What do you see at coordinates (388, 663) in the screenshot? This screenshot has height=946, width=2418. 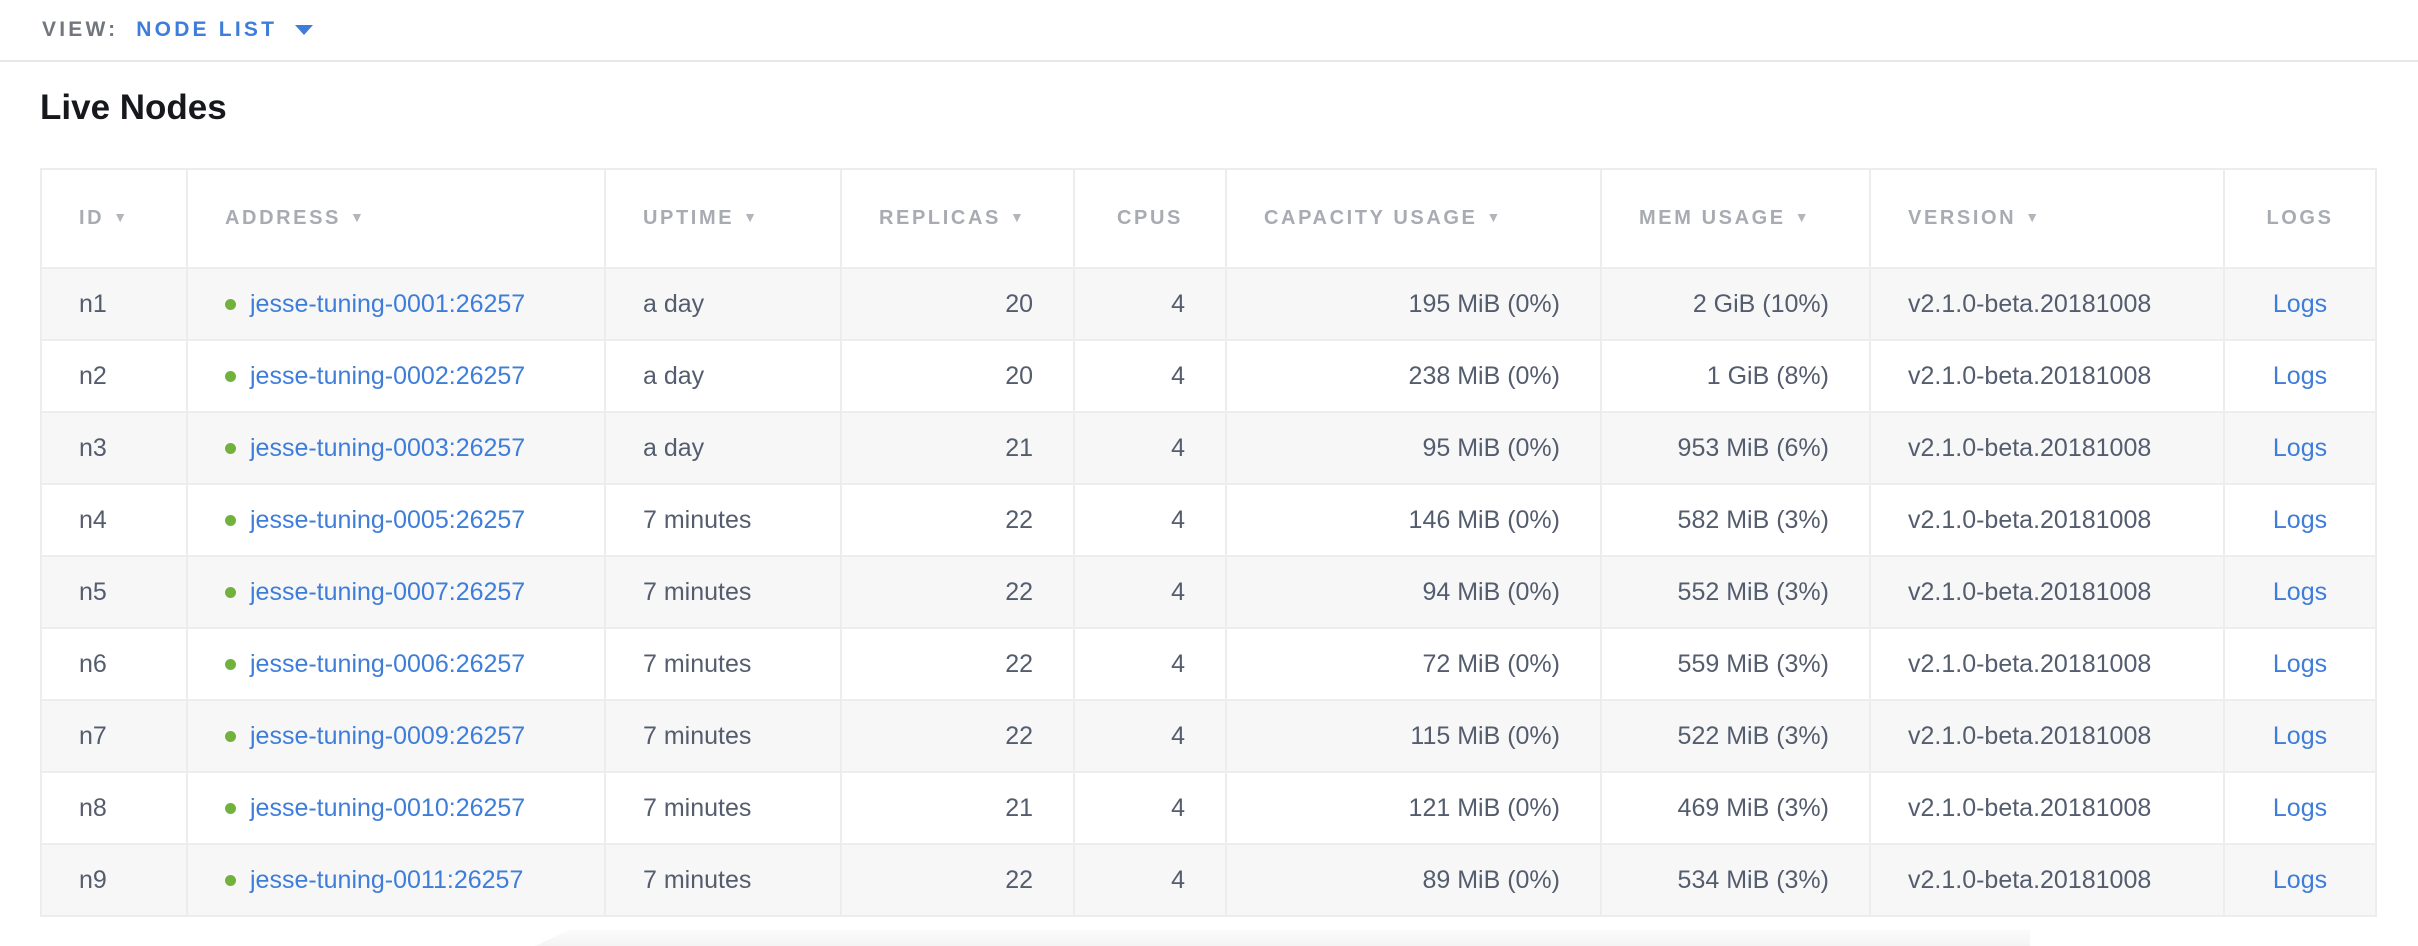 I see `node-address-link: jesse-tuning-0006:26257` at bounding box center [388, 663].